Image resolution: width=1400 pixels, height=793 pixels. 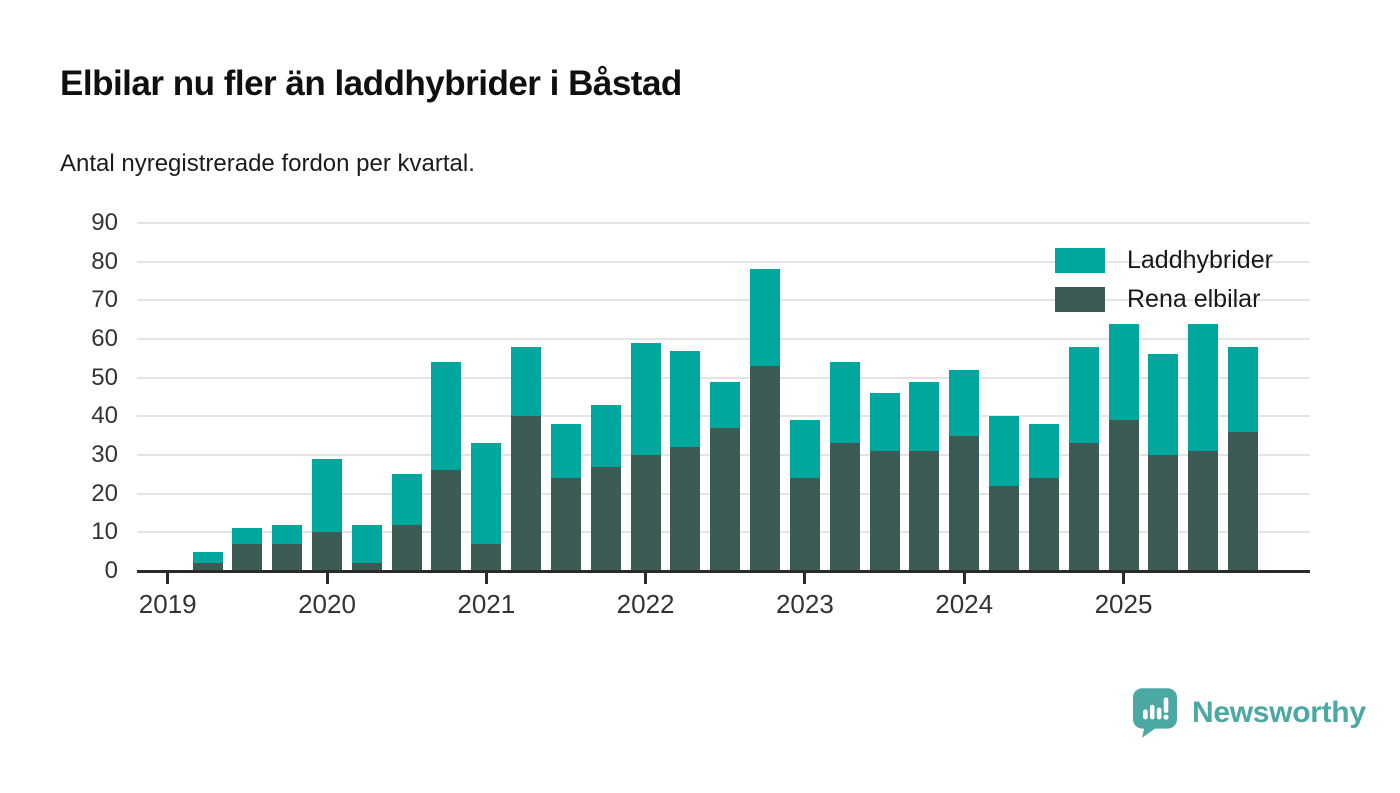 What do you see at coordinates (1080, 260) in the screenshot?
I see `legend-swatch-laddhybrider` at bounding box center [1080, 260].